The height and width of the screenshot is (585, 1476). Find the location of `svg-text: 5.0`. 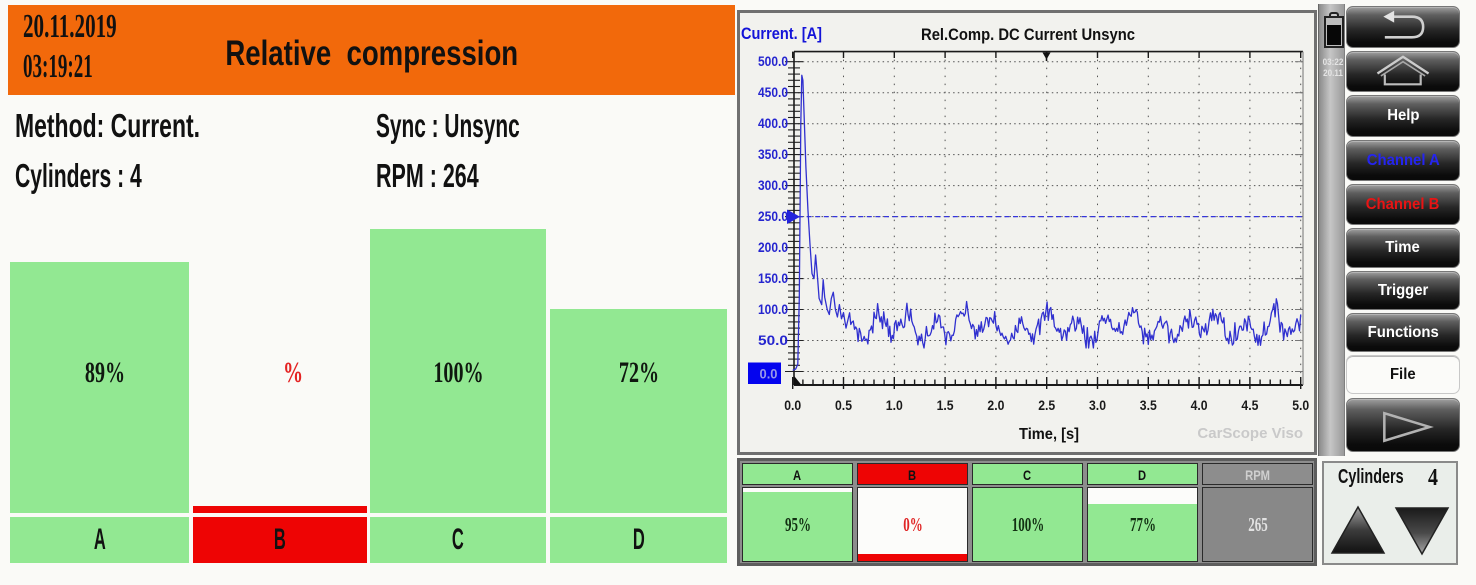

svg-text: 5.0 is located at coordinates (1300, 405).